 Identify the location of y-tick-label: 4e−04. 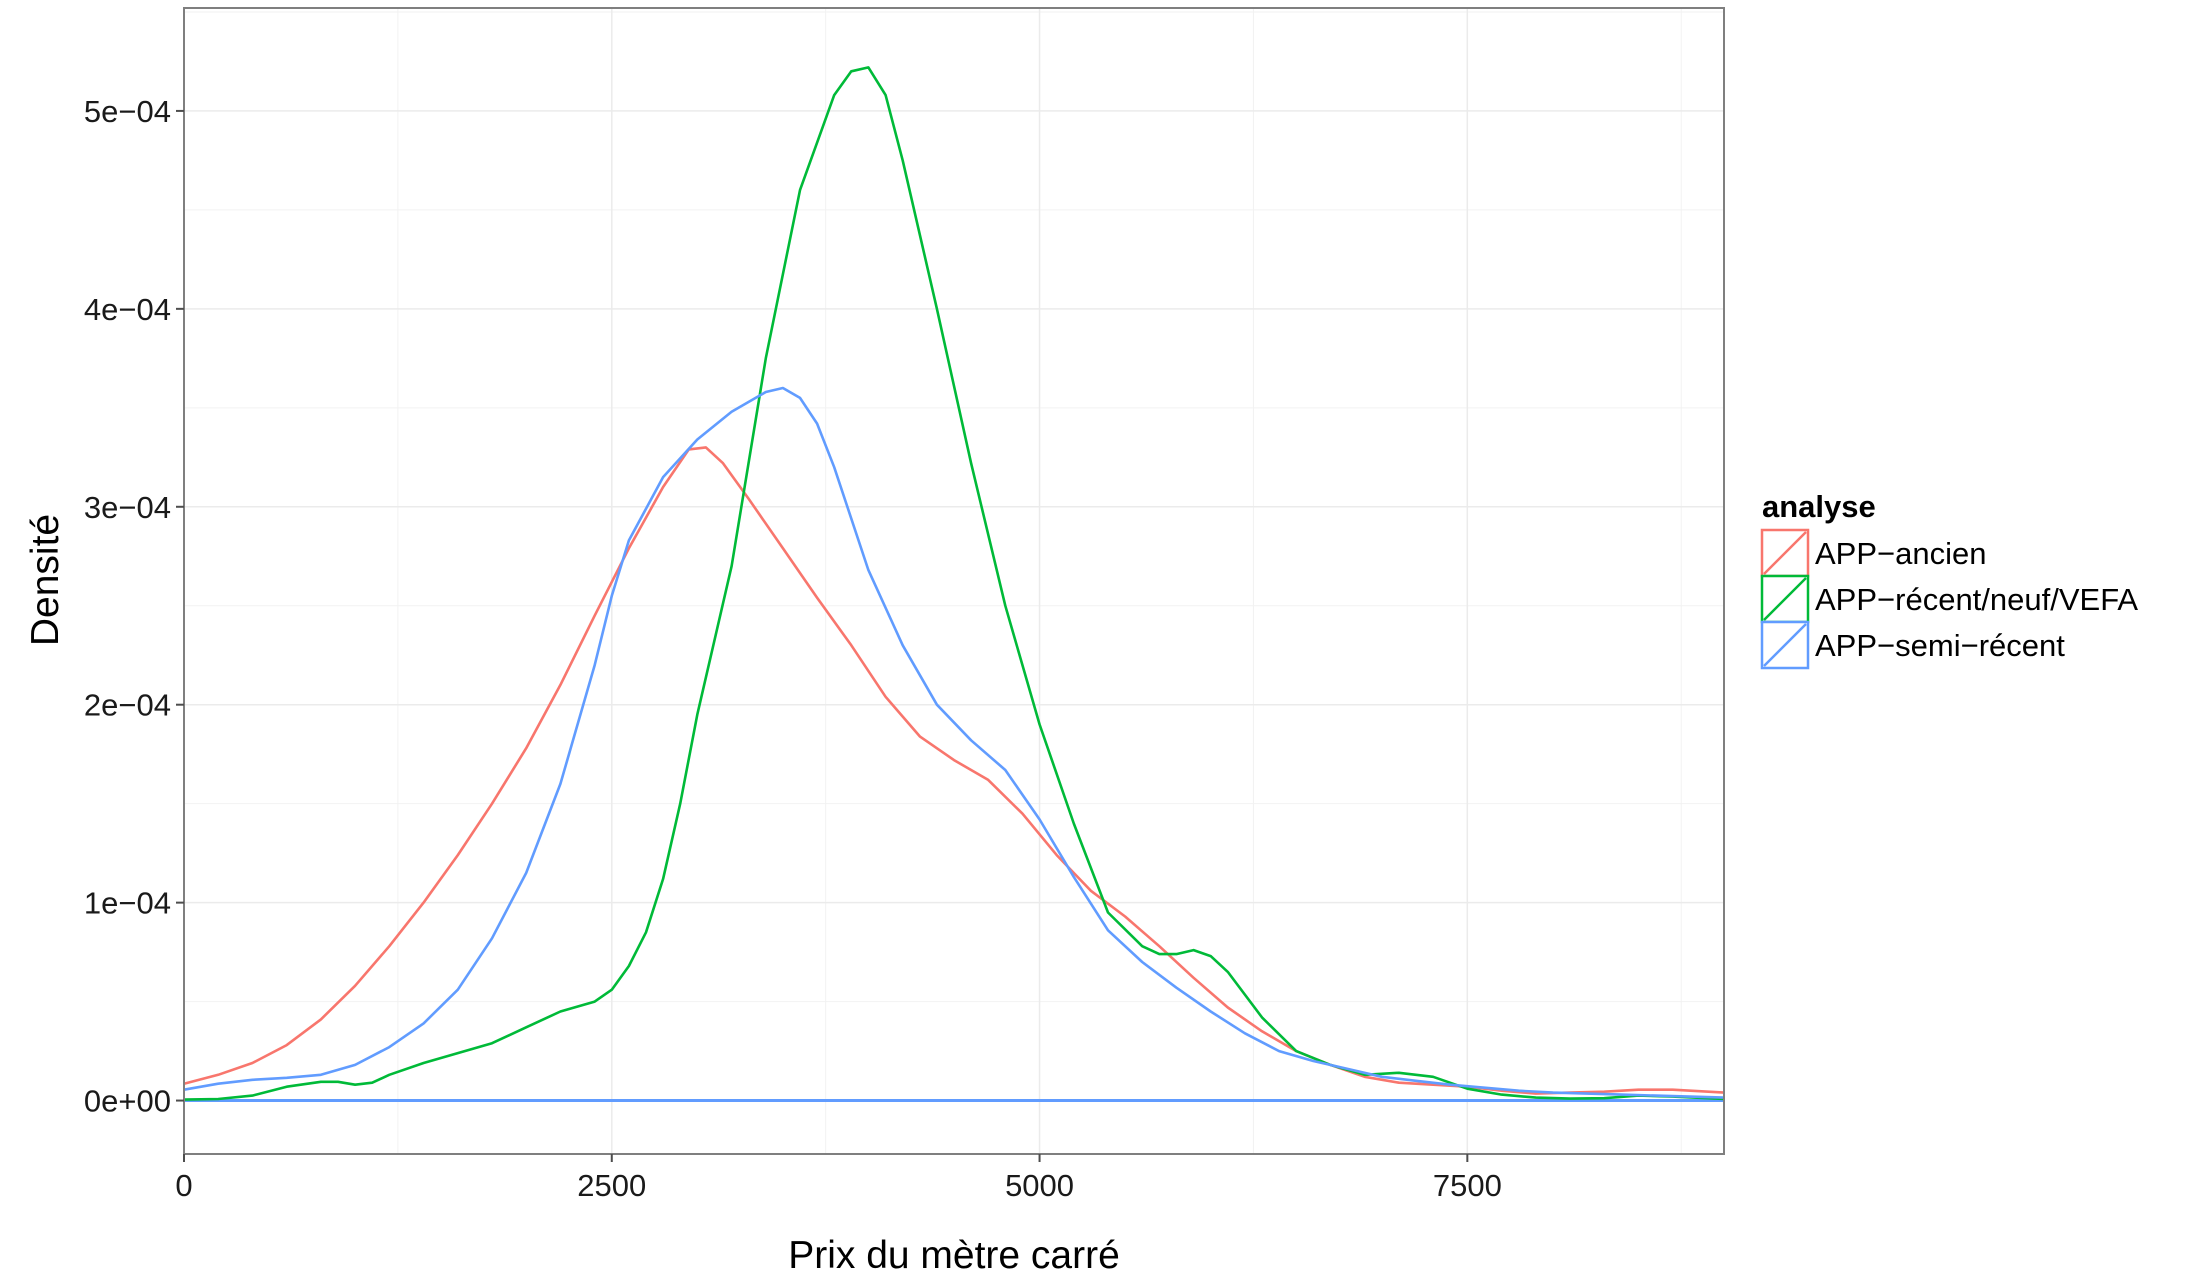
(127, 309).